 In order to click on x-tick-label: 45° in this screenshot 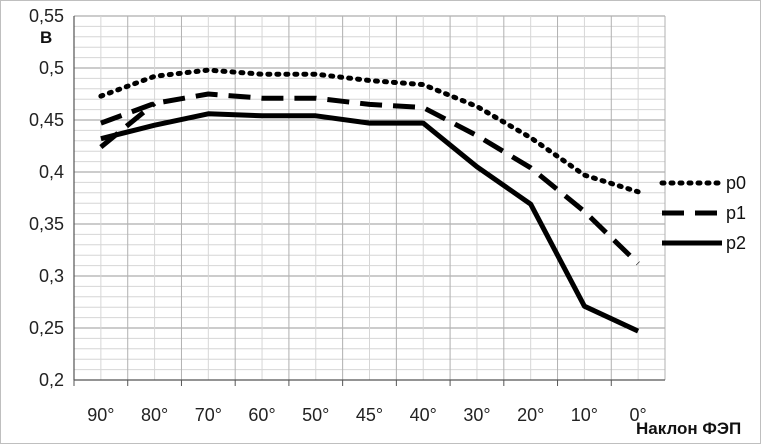, I will do `click(369, 415)`.